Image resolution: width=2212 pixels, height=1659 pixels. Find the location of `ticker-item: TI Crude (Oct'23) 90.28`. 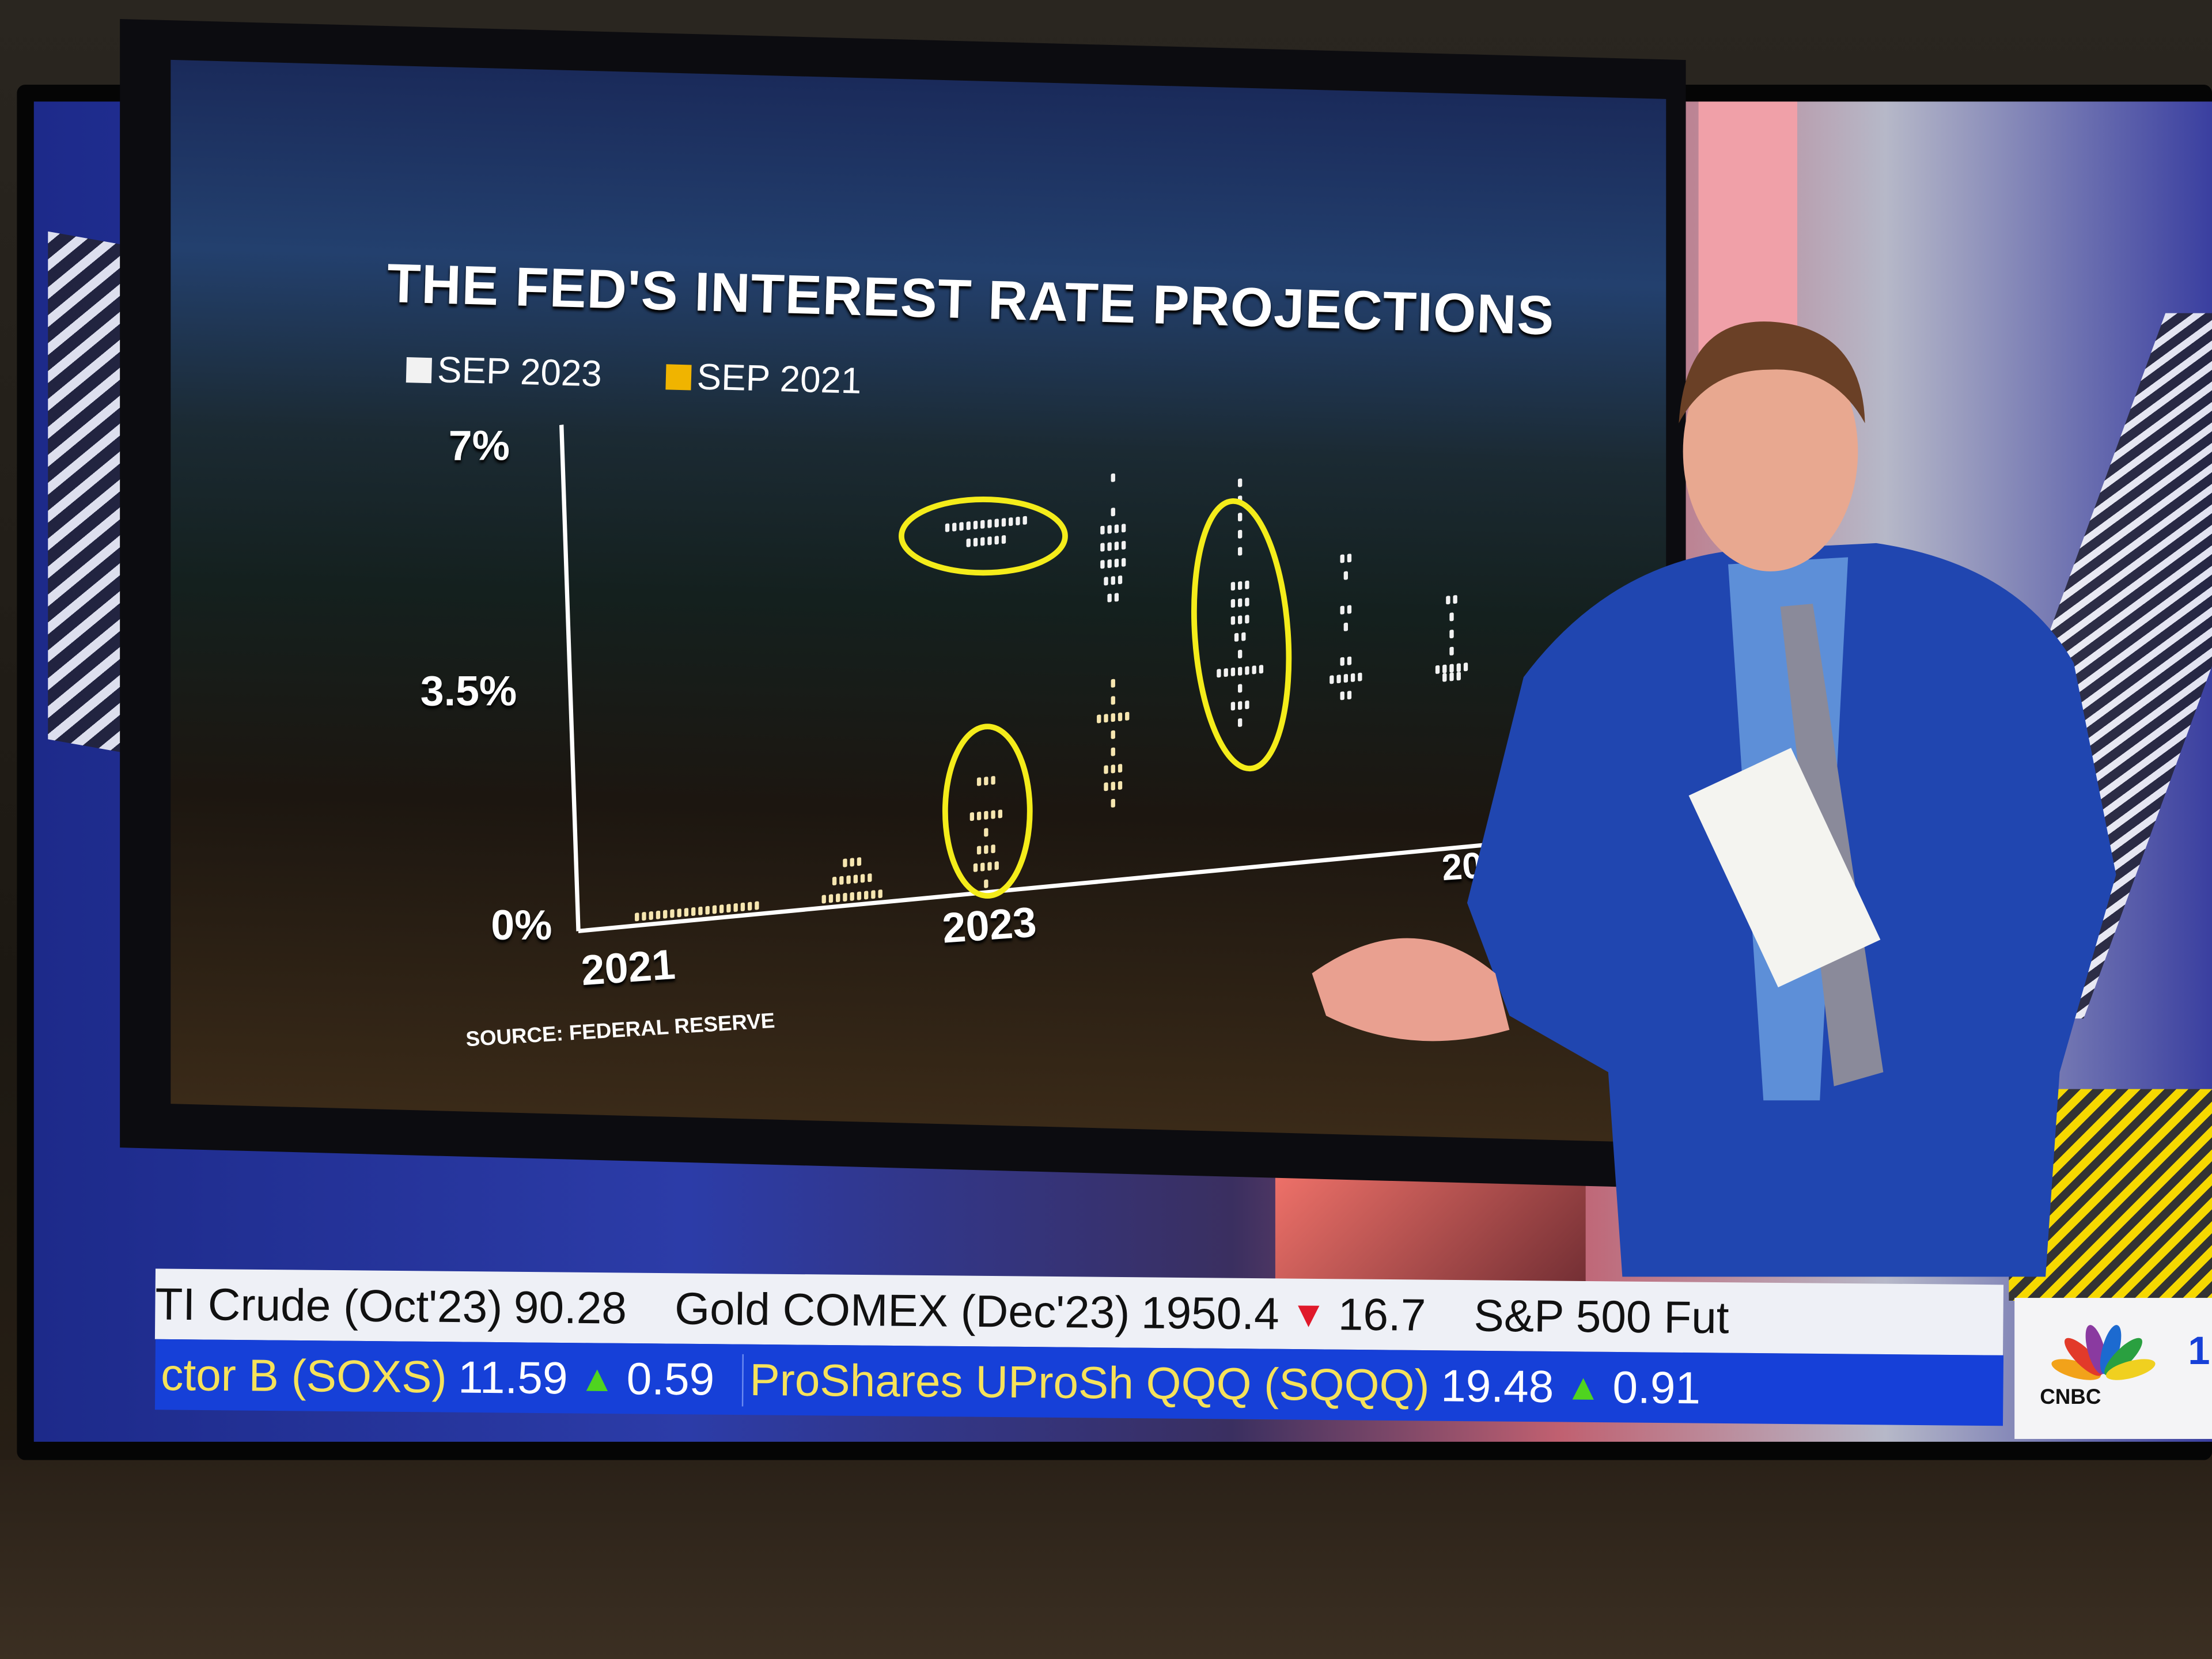

ticker-item: TI Crude (Oct'23) 90.28 is located at coordinates (391, 1306).